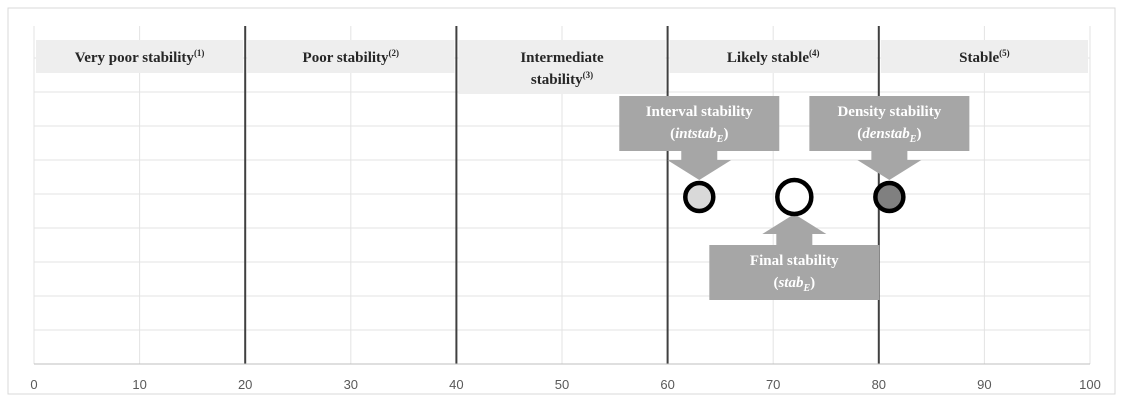  What do you see at coordinates (794, 261) in the screenshot?
I see `callout-title: Final stability` at bounding box center [794, 261].